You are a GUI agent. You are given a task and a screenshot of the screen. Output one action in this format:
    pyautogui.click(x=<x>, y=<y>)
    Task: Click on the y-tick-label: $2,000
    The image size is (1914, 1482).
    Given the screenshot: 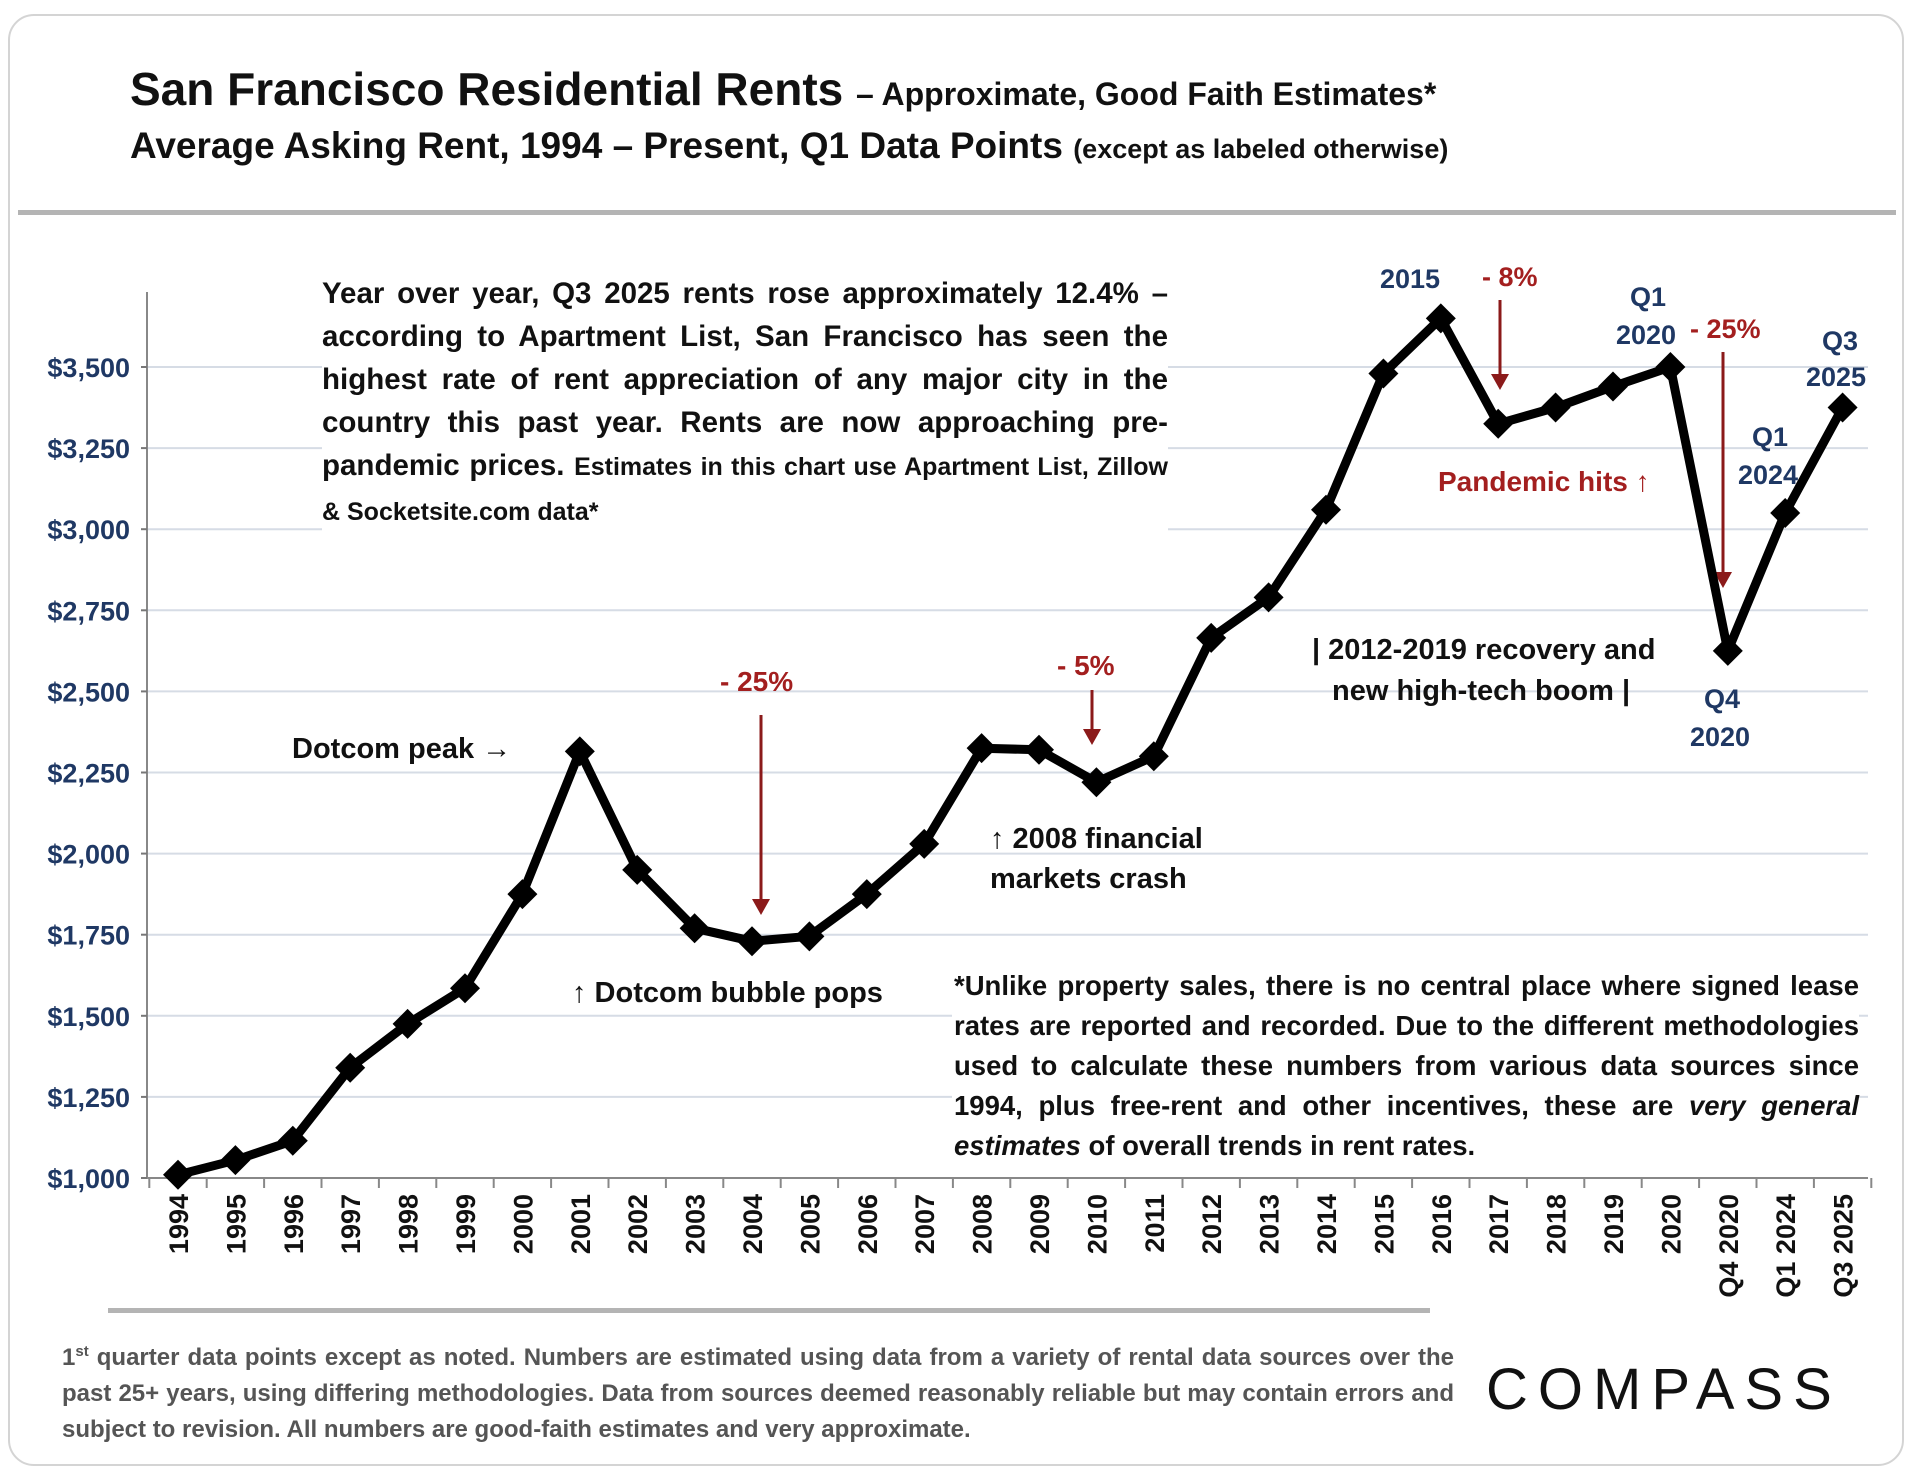 What is the action you would take?
    pyautogui.click(x=88, y=855)
    